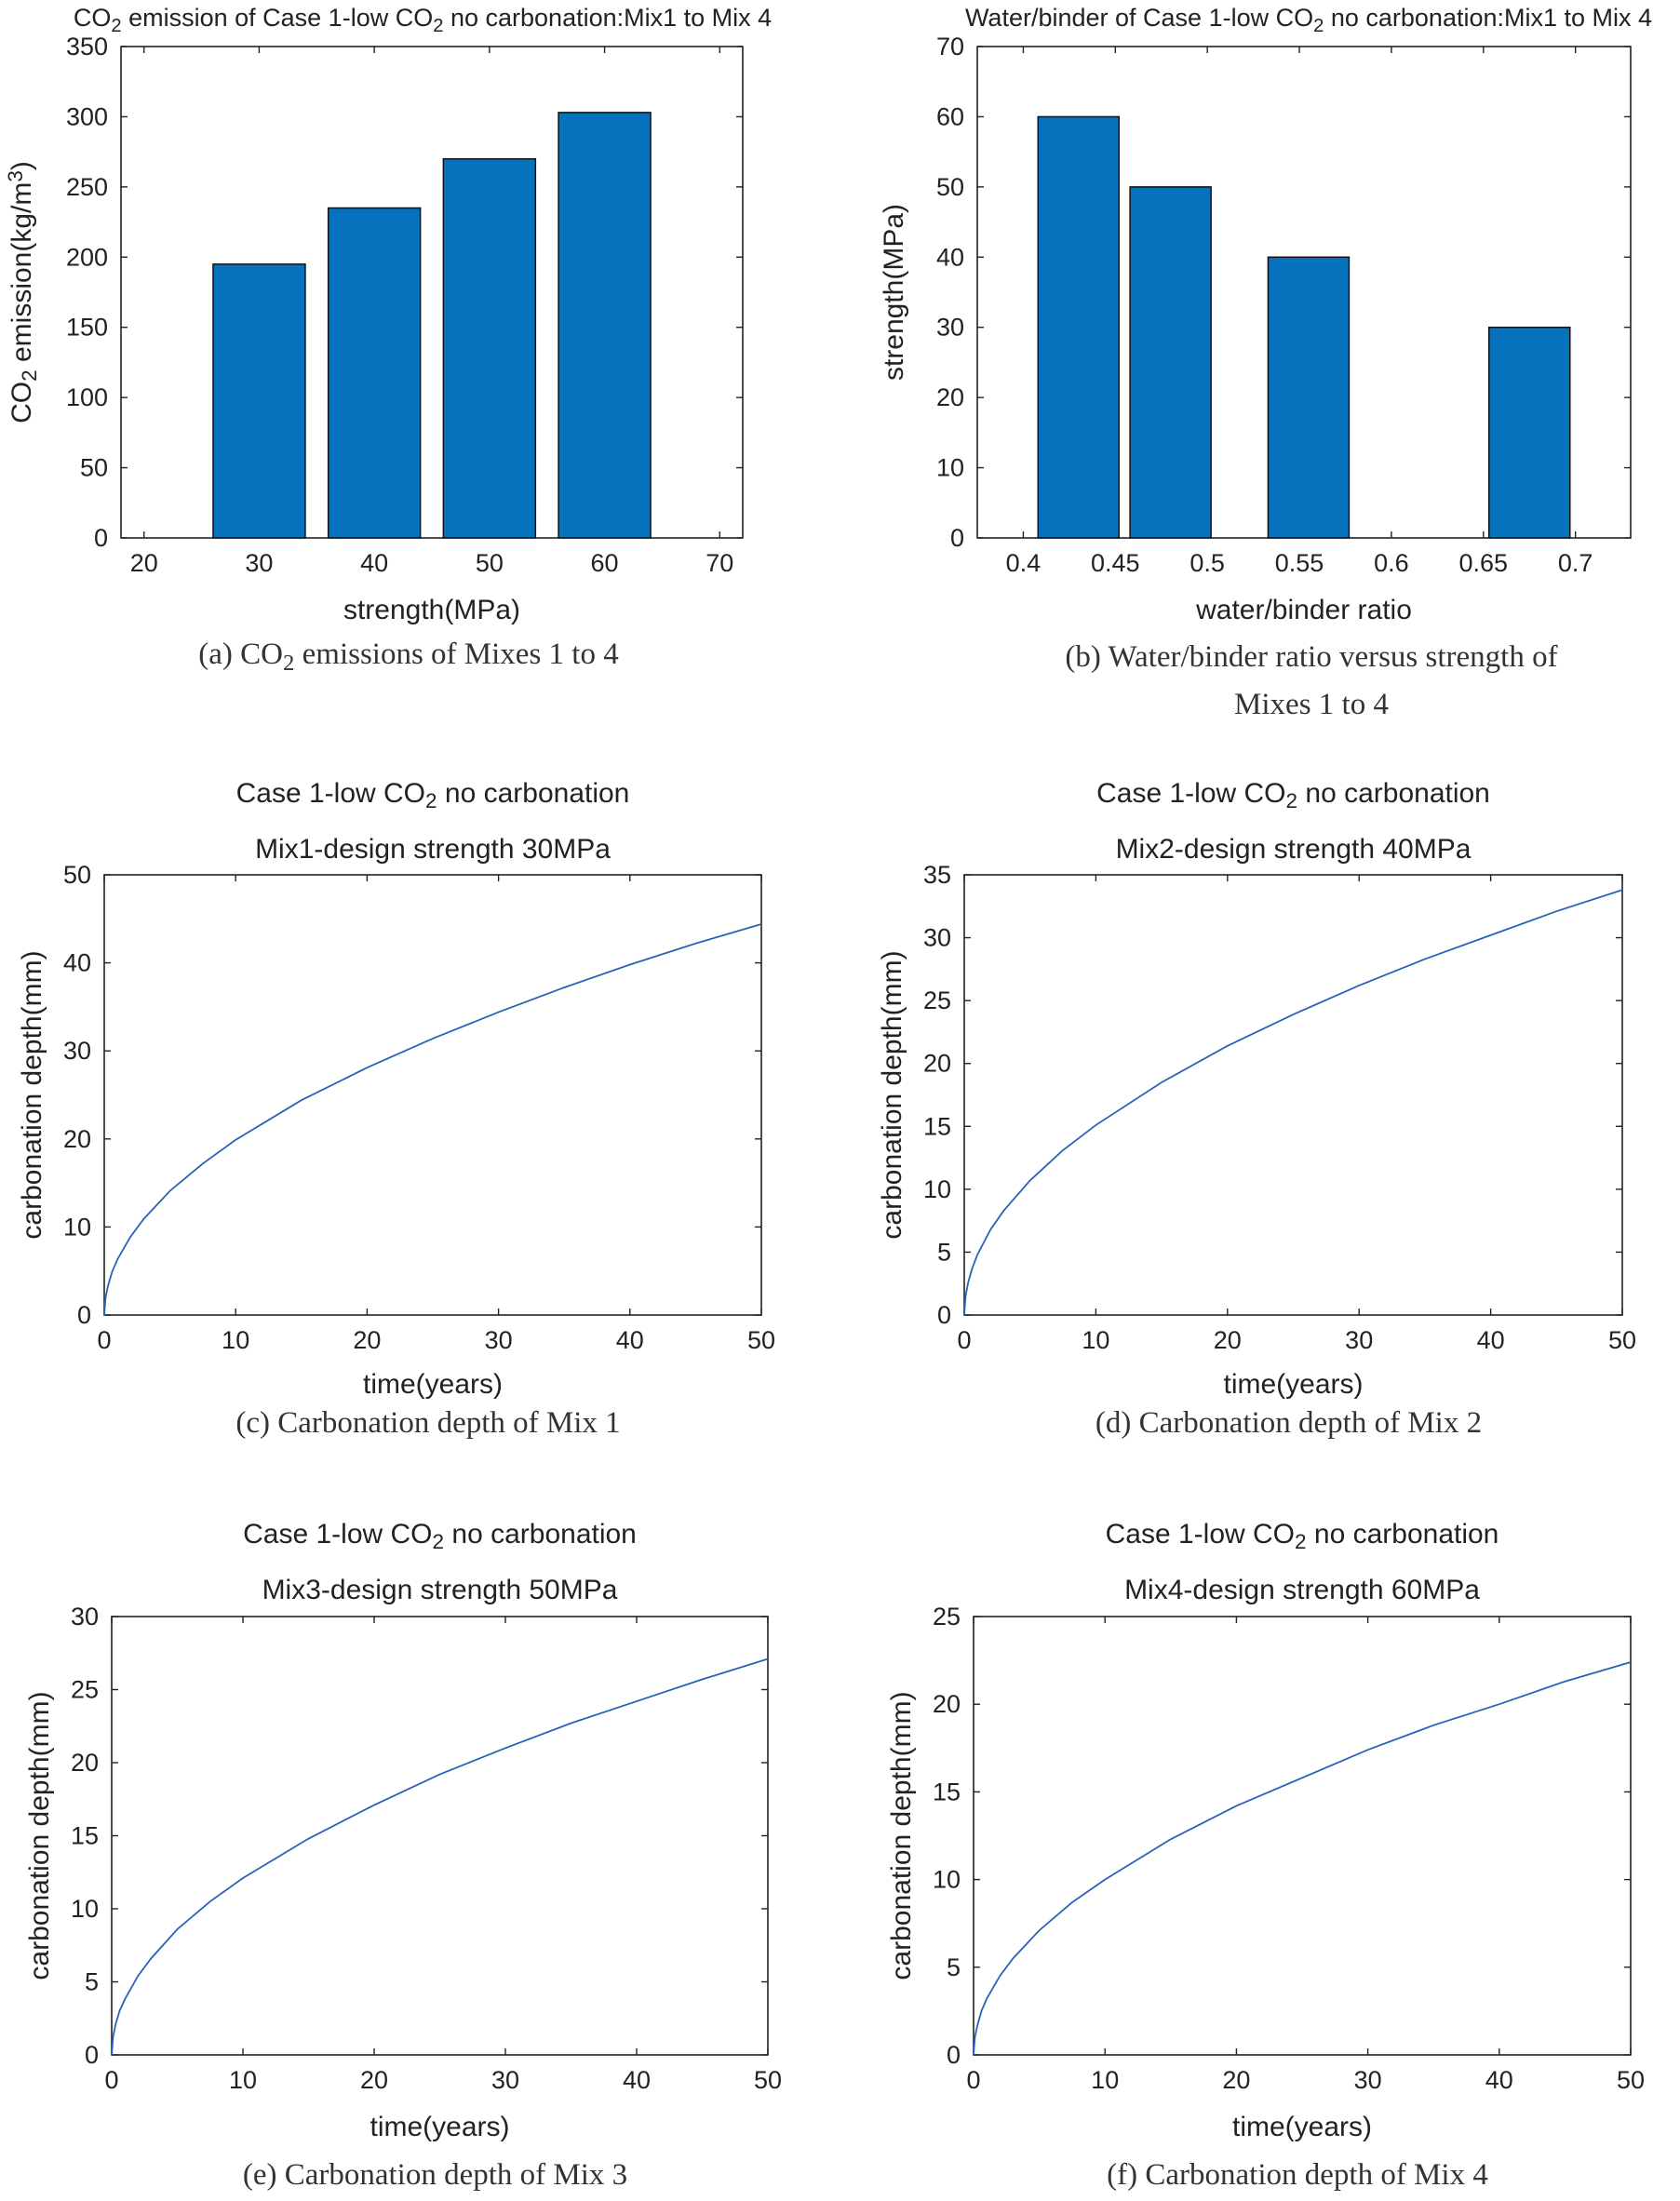  What do you see at coordinates (540, 1534) in the screenshot?
I see `chart-title-e-part-2: no carbonation` at bounding box center [540, 1534].